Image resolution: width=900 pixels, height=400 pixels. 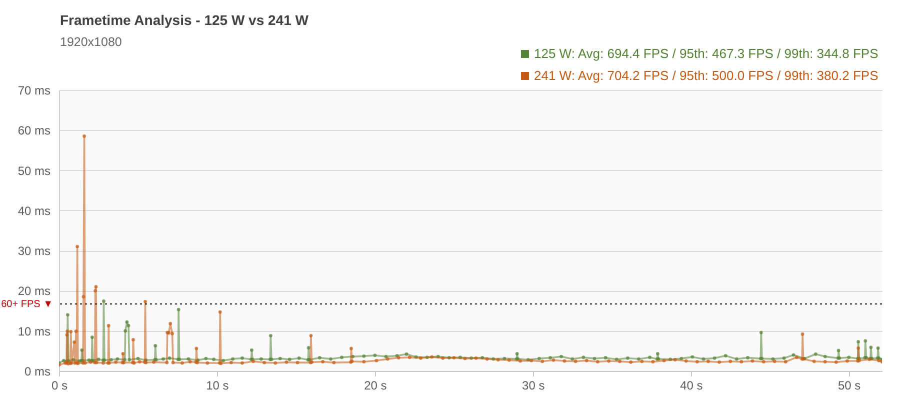 I want to click on y-tick-label: 0 ms, so click(x=37, y=371).